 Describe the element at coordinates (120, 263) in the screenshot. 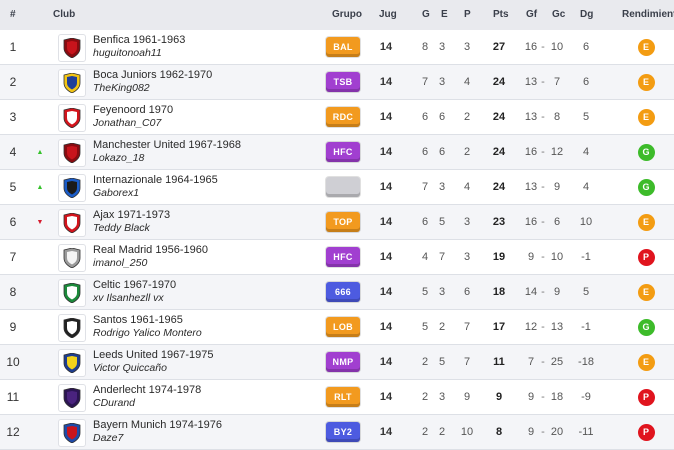

I see `manager-name: imanol_250` at that location.